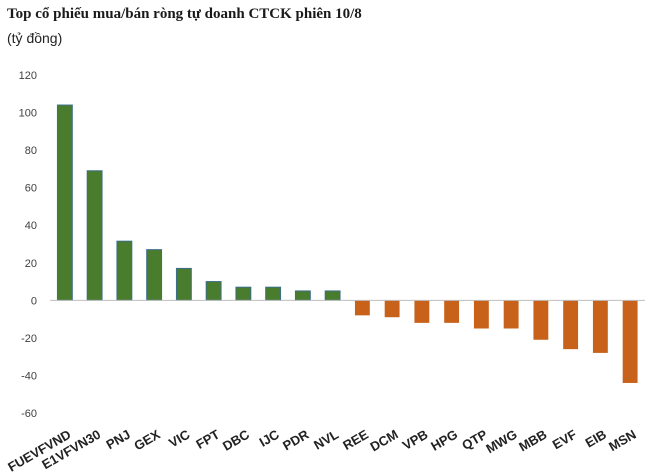 Image resolution: width=652 pixels, height=476 pixels. I want to click on x-tick-label: MWG, so click(501, 442).